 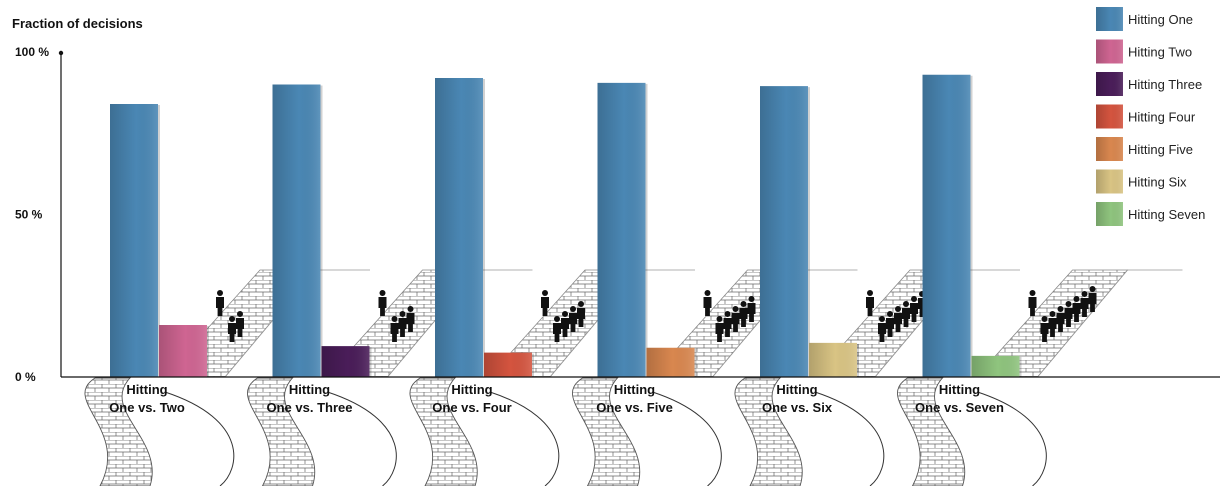 I want to click on y-tick-label: 50 %, so click(x=29, y=215).